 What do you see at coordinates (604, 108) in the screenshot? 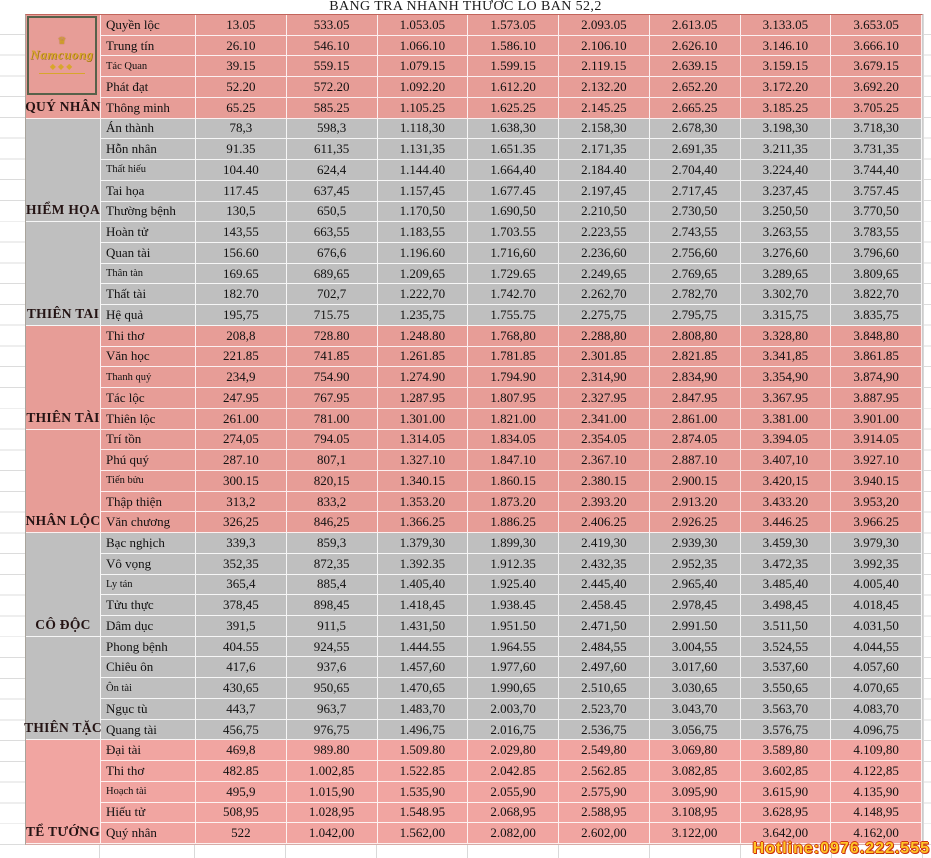
I see `value-cell: 2.145.25` at bounding box center [604, 108].